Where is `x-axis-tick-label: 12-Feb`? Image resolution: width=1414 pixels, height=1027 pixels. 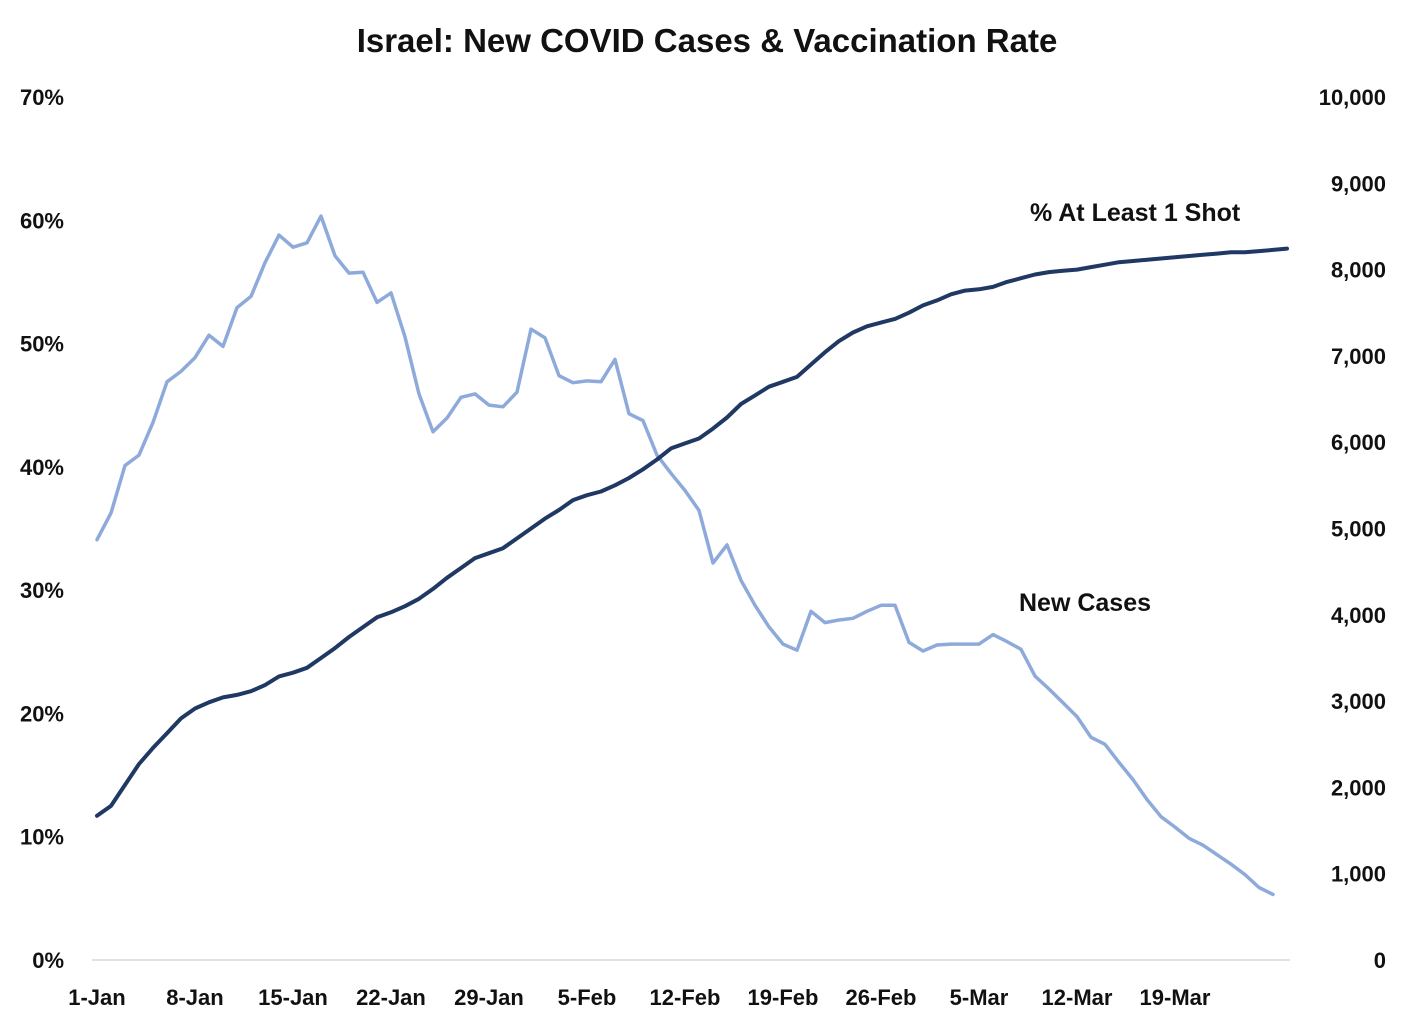
x-axis-tick-label: 12-Feb is located at coordinates (685, 997).